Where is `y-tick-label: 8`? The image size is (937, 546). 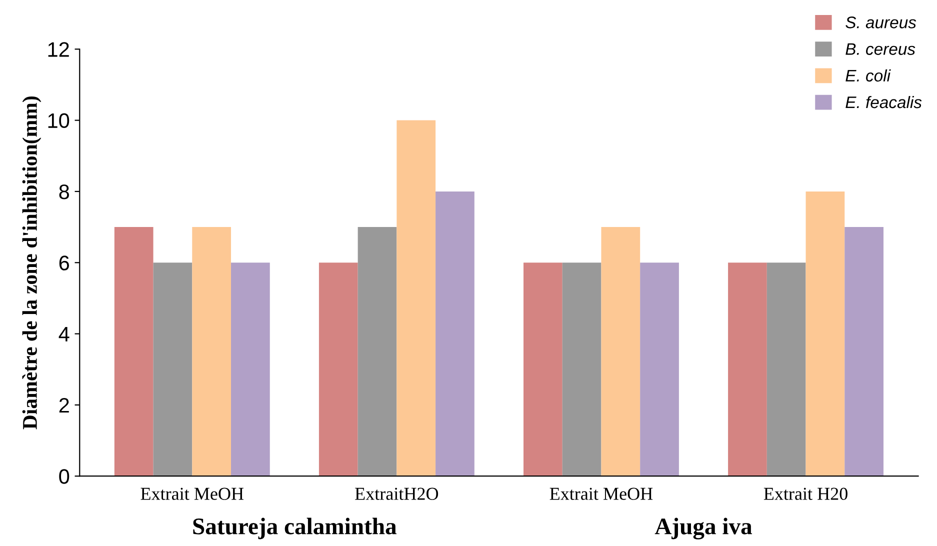
y-tick-label: 8 is located at coordinates (64, 192).